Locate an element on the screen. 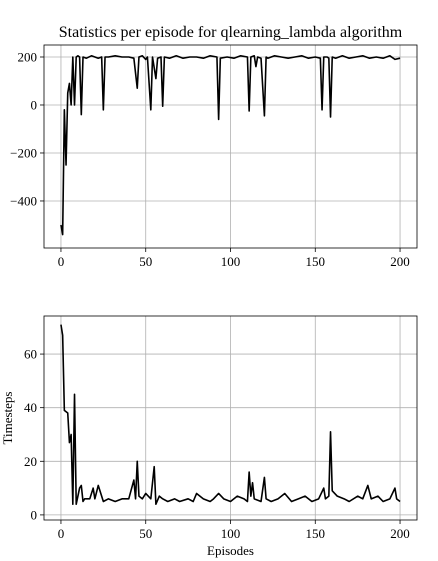 The width and height of the screenshot is (438, 561). y-tick-label: 40 is located at coordinates (30, 407).